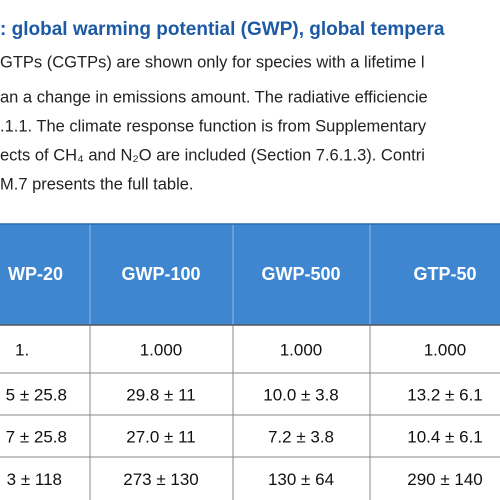 This screenshot has height=500, width=500. Describe the element at coordinates (35, 274) in the screenshot. I see `column-header: WP-20` at that location.